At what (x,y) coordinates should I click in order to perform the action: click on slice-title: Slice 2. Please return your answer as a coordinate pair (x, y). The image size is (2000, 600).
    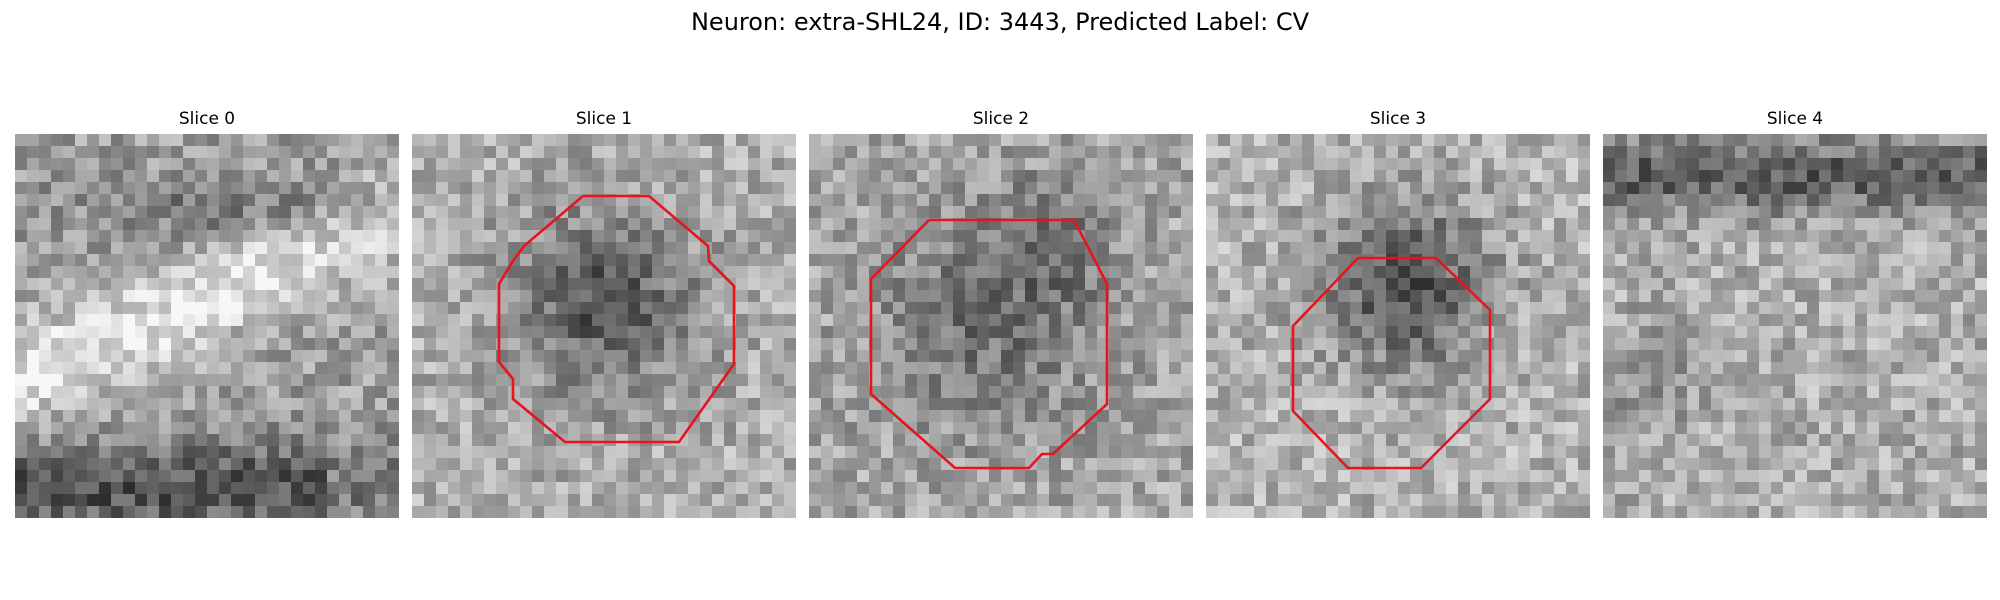
    Looking at the image, I should click on (1001, 119).